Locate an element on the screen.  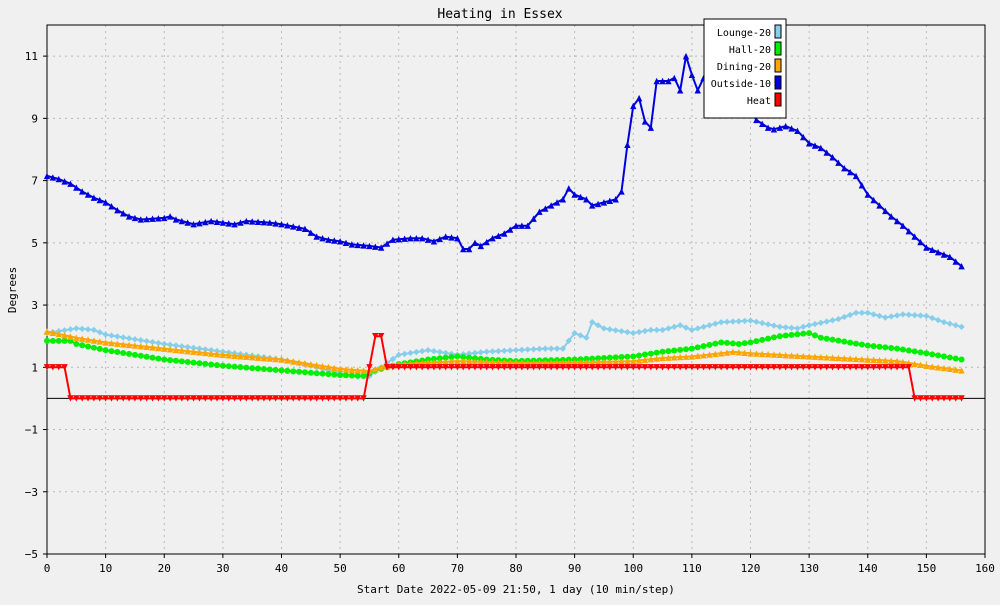
y-tick-label: −3 is located at coordinates (31, 492).